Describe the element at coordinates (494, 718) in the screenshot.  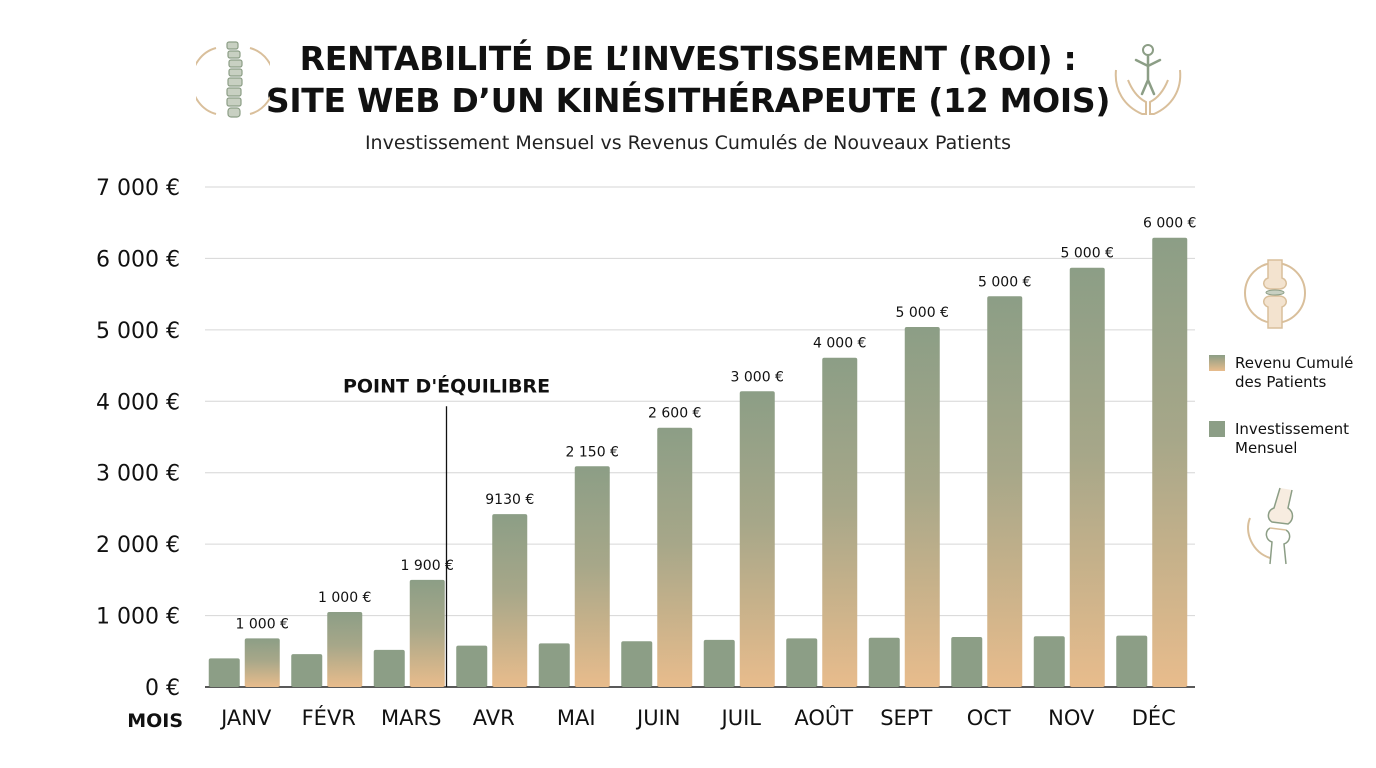
I see `x-tick-label: AVR` at that location.